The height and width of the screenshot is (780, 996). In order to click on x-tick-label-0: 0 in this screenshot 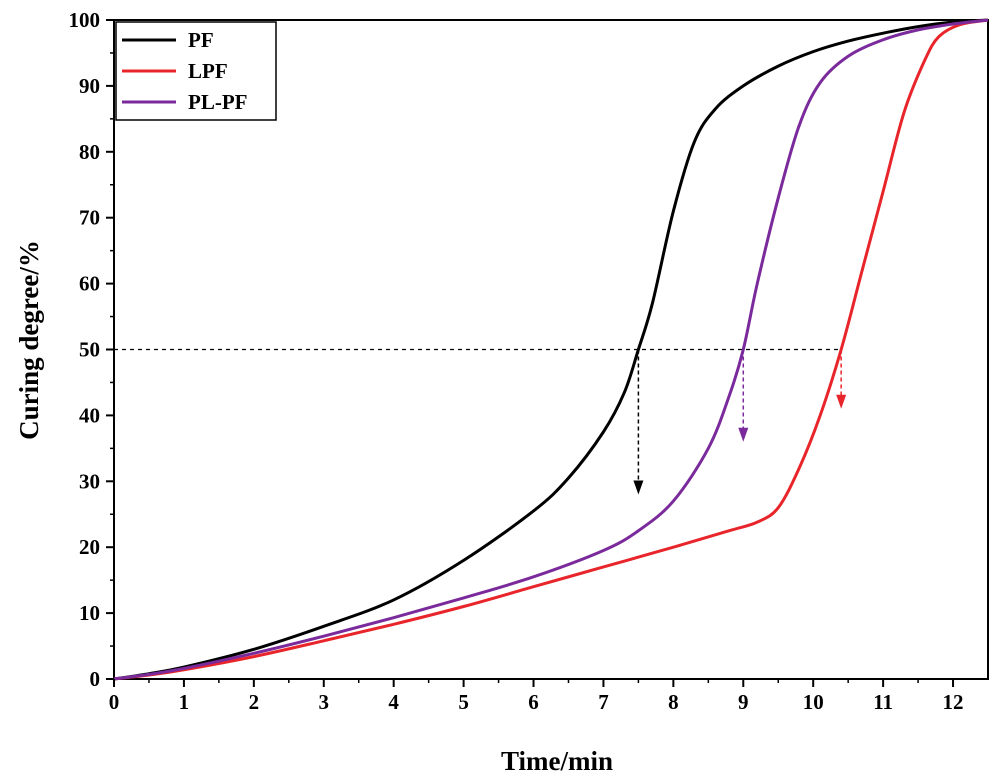, I will do `click(114, 702)`.